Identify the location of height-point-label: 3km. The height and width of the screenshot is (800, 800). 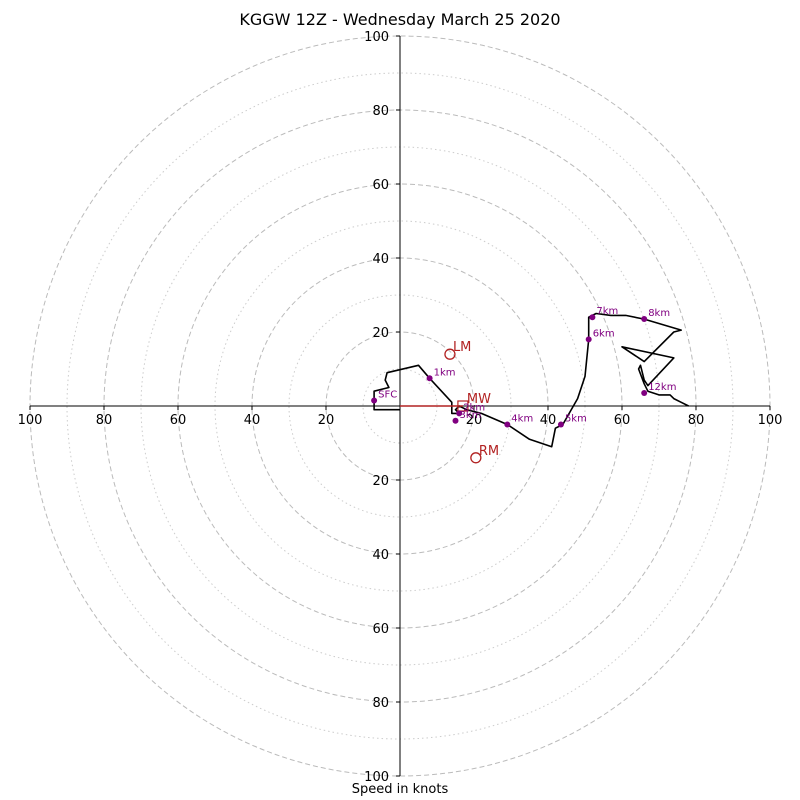
(471, 415).